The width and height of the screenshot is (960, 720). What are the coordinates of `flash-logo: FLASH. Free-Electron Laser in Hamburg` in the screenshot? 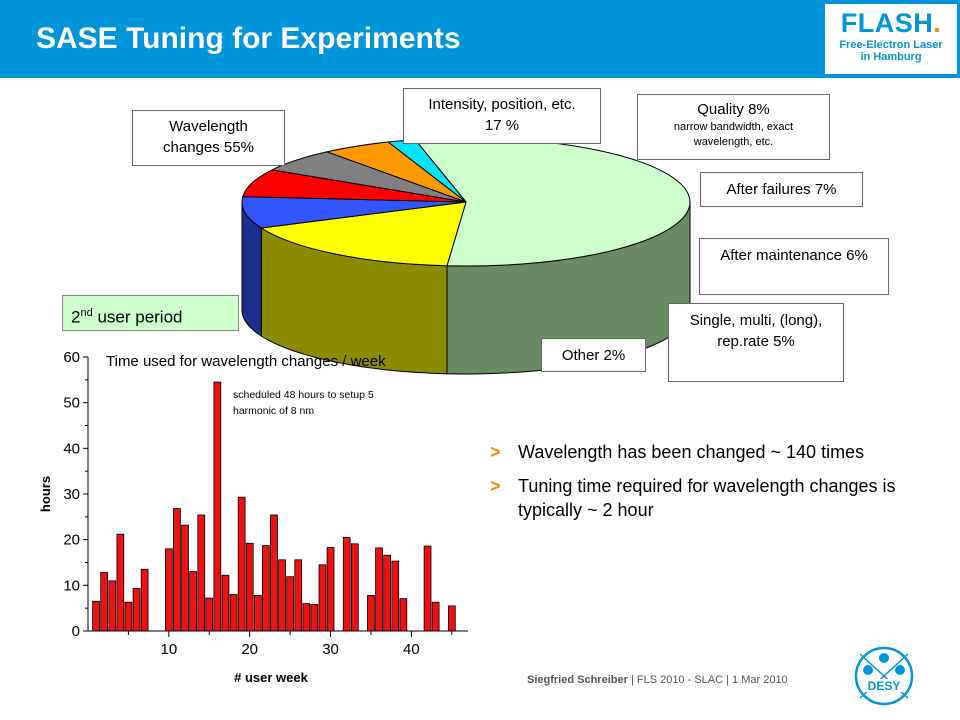 It's located at (891, 39).